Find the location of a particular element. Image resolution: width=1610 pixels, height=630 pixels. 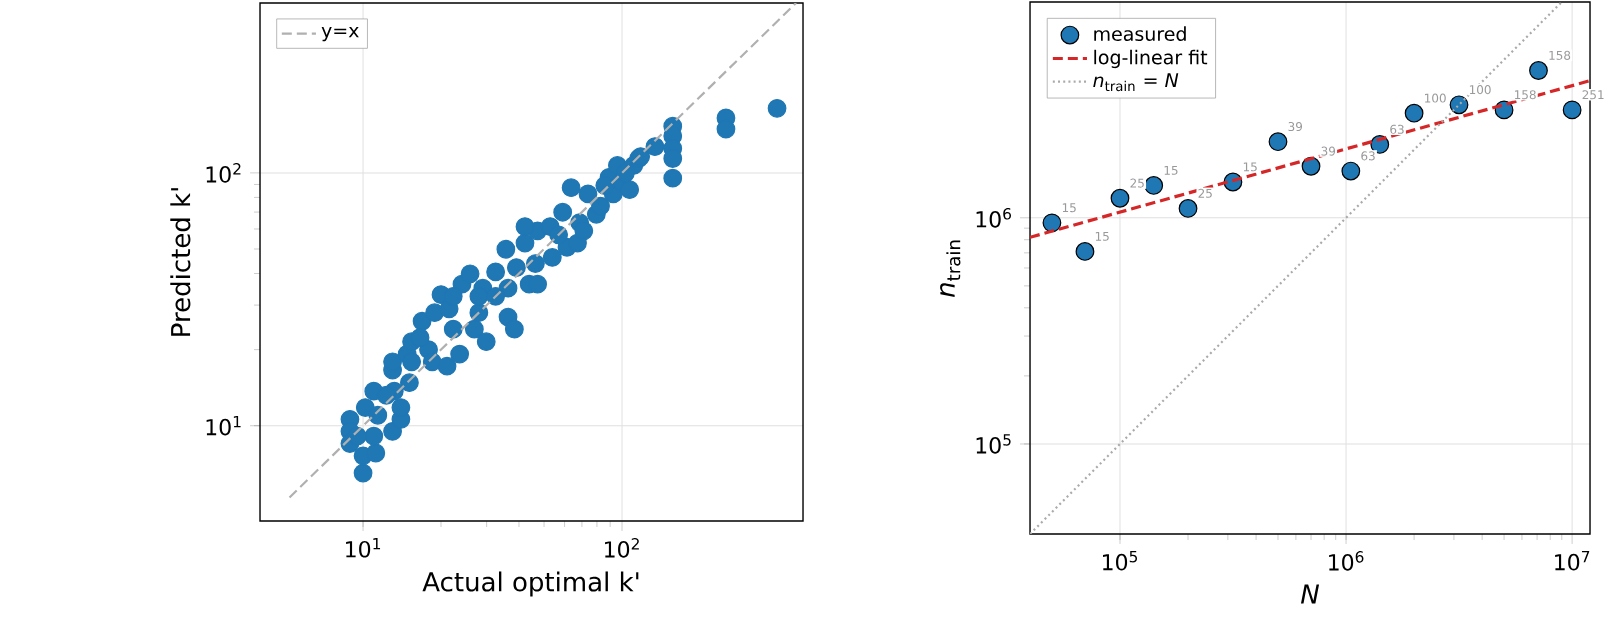

annotation: 251 is located at coordinates (1593, 95).